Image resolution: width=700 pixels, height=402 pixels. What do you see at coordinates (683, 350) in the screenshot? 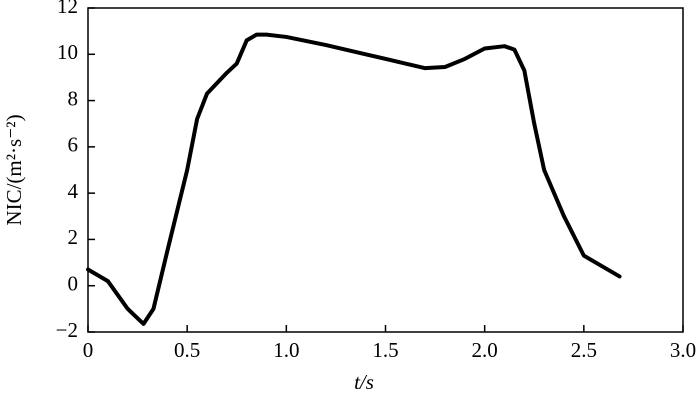
I see `x-tick-label: 3.0` at bounding box center [683, 350].